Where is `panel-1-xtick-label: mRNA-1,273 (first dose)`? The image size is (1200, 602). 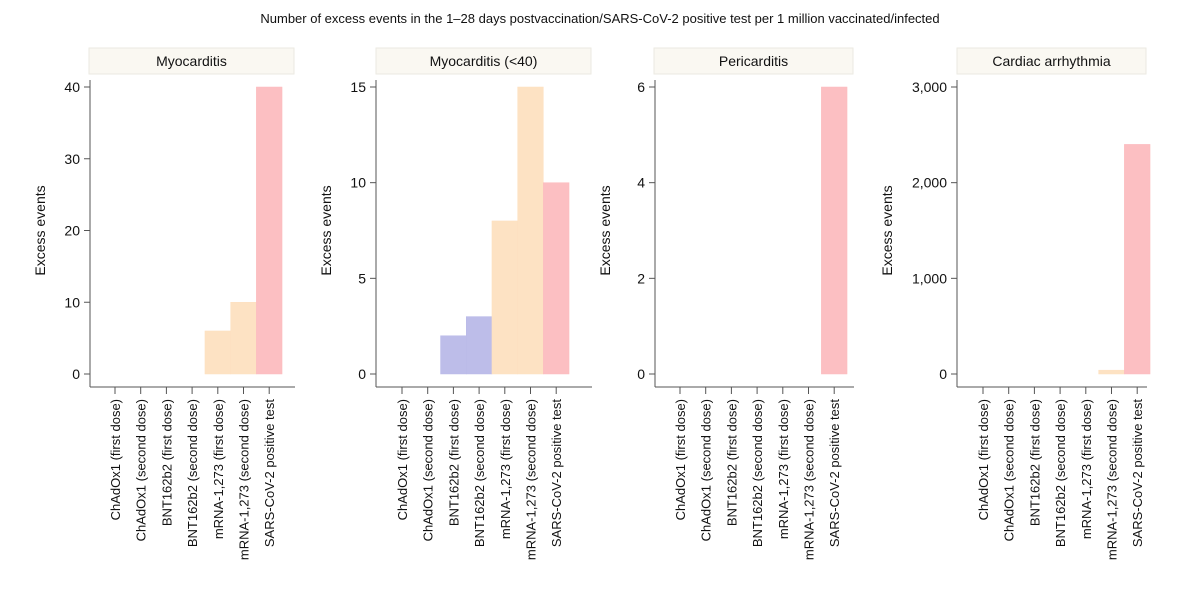
panel-1-xtick-label: mRNA-1,273 (first dose) is located at coordinates (218, 469).